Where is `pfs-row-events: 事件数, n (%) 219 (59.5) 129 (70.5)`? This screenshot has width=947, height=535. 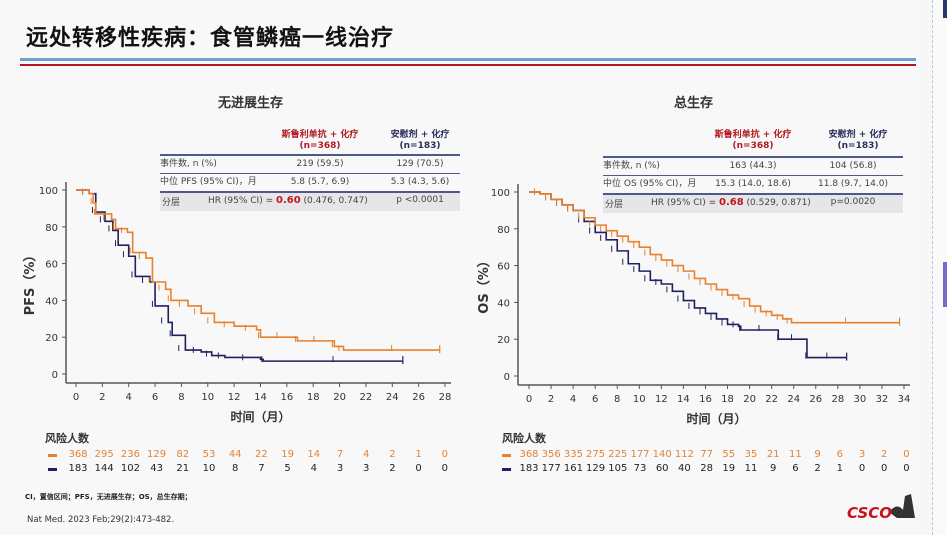 pfs-row-events: 事件数, n (%) 219 (59.5) 129 (70.5) is located at coordinates (310, 164).